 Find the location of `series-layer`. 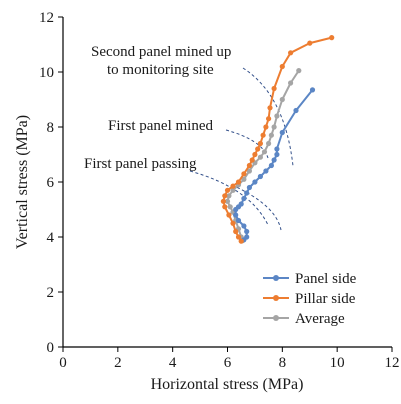

series-layer is located at coordinates (277, 139).